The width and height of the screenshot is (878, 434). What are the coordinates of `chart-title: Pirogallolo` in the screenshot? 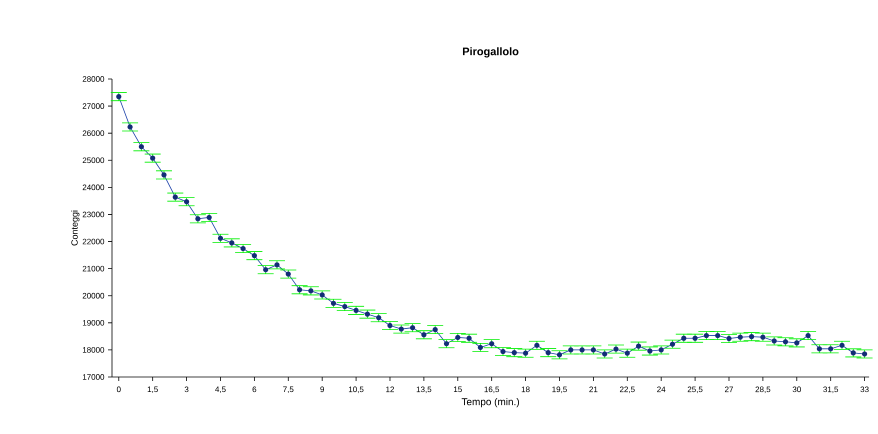 It's located at (490, 52).